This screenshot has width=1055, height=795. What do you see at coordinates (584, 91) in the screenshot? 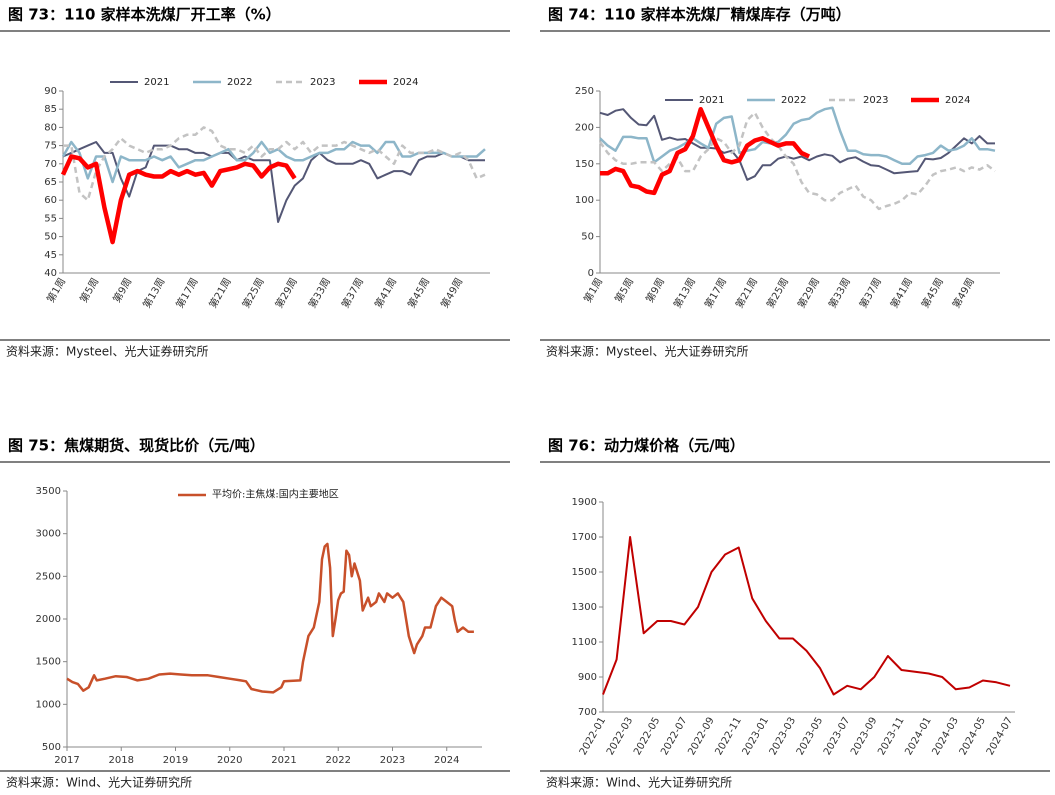
I see `y-tick-label: 250` at bounding box center [584, 91].